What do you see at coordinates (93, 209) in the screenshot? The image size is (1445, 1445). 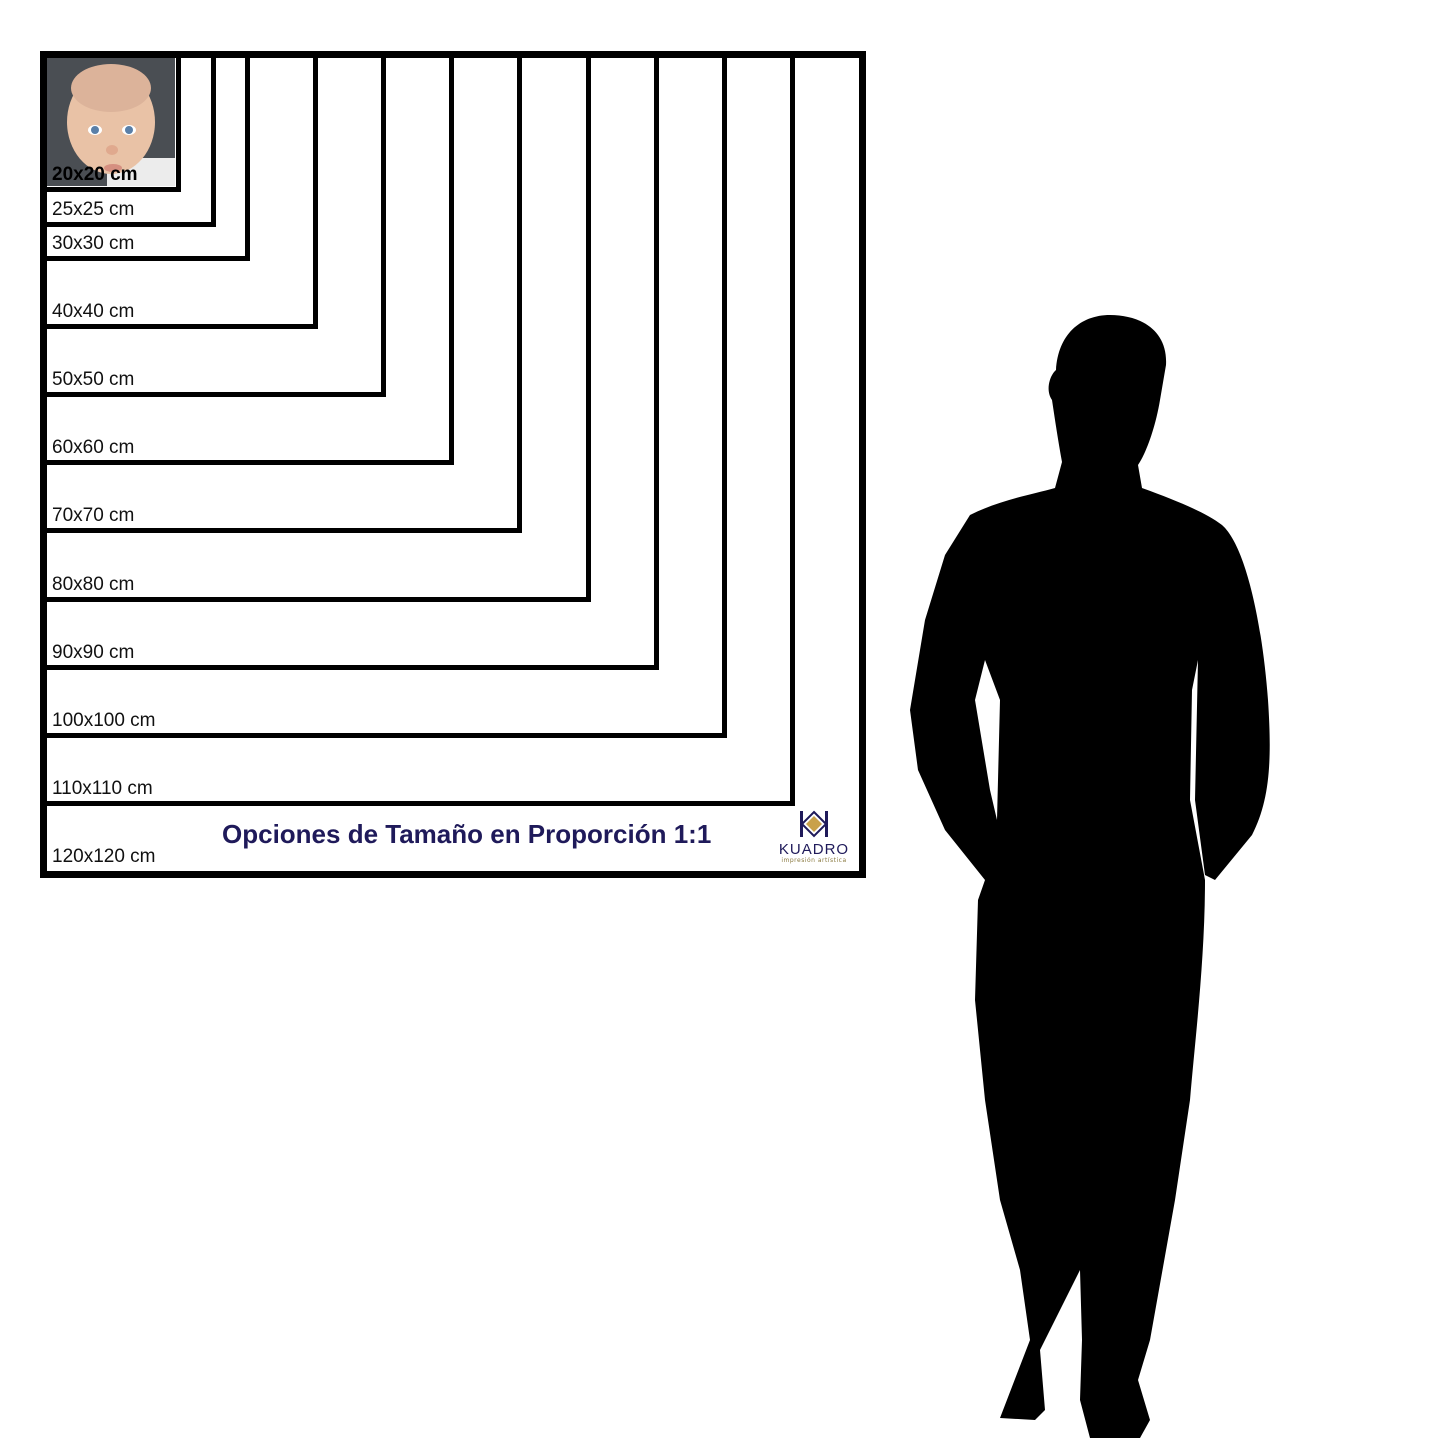 I see `size-label-25cm: 25x25 cm` at bounding box center [93, 209].